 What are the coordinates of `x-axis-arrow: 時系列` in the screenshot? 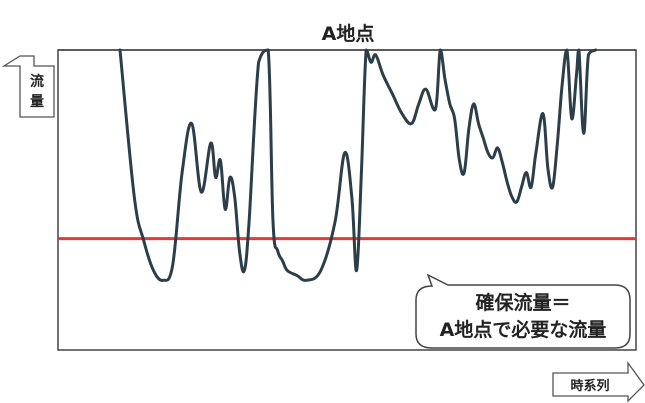 It's located at (598, 382).